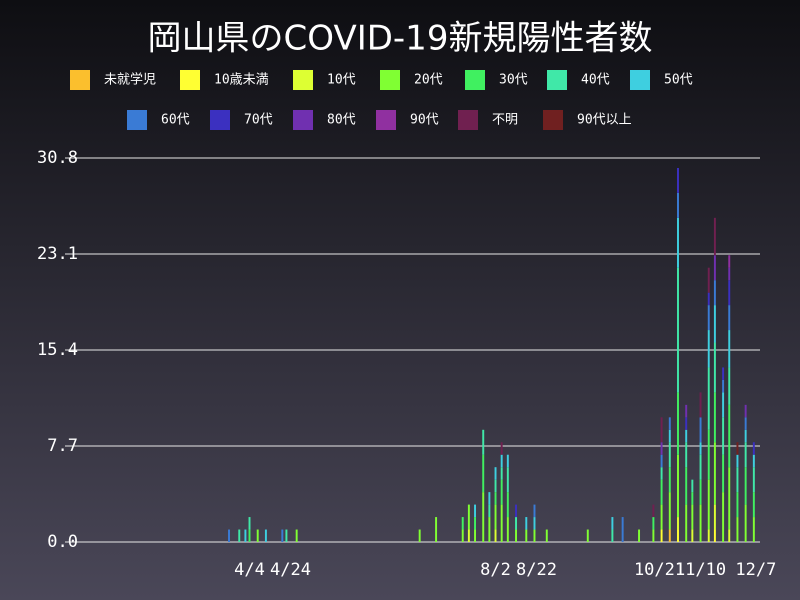  What do you see at coordinates (341, 120) in the screenshot?
I see `legend-label: 80代` at bounding box center [341, 120].